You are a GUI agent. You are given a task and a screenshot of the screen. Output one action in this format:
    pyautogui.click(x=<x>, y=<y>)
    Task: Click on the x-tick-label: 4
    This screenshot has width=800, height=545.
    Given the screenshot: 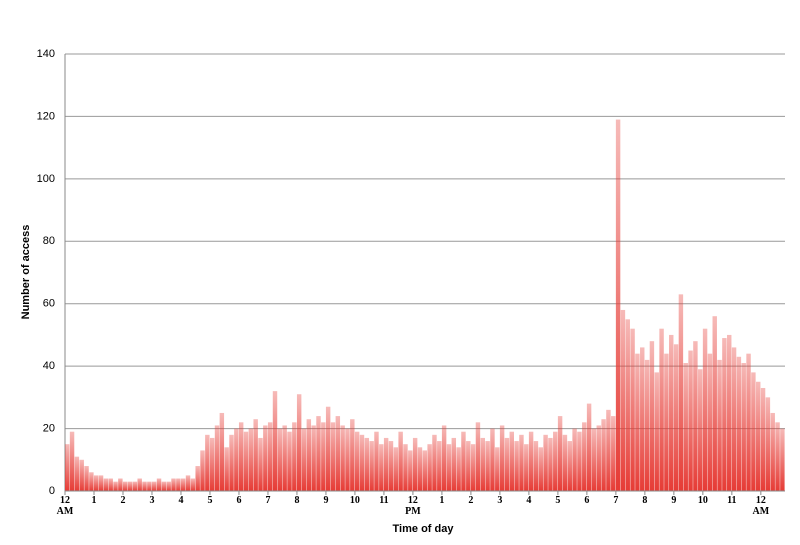 What is the action you would take?
    pyautogui.click(x=181, y=500)
    